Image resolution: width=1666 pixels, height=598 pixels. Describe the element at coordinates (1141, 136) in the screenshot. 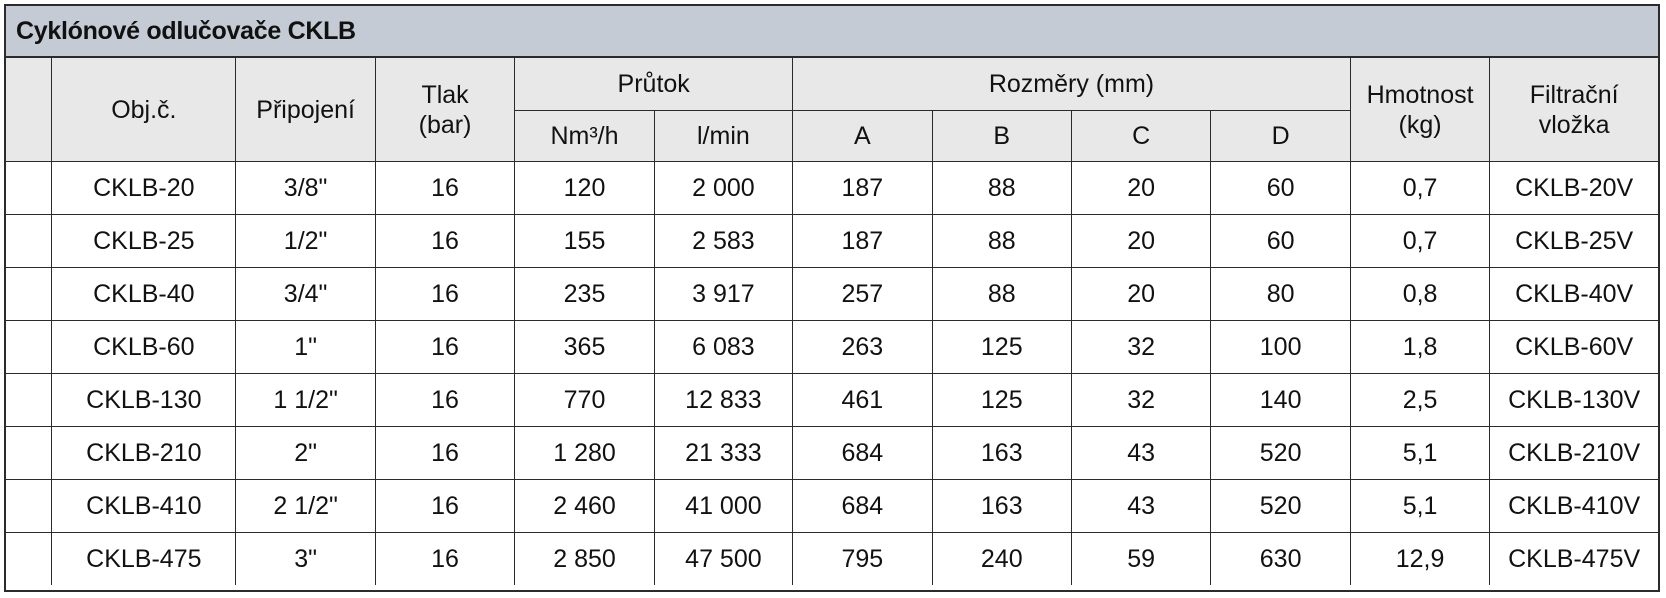

I see `header-dim-c: C` at that location.